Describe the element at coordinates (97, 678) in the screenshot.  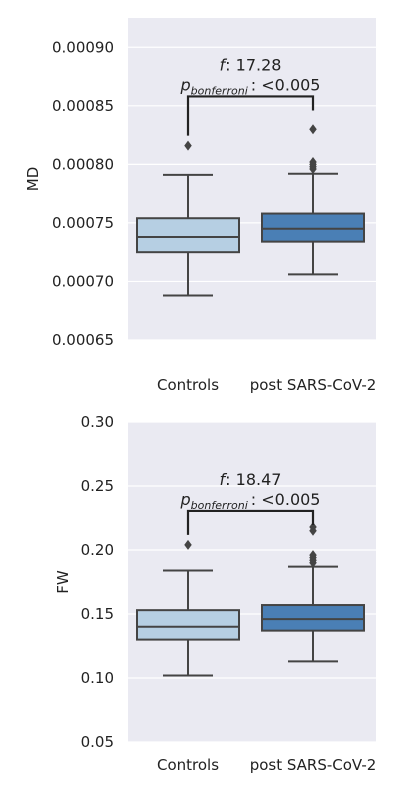
I see `y-tick-label: 0.10` at that location.